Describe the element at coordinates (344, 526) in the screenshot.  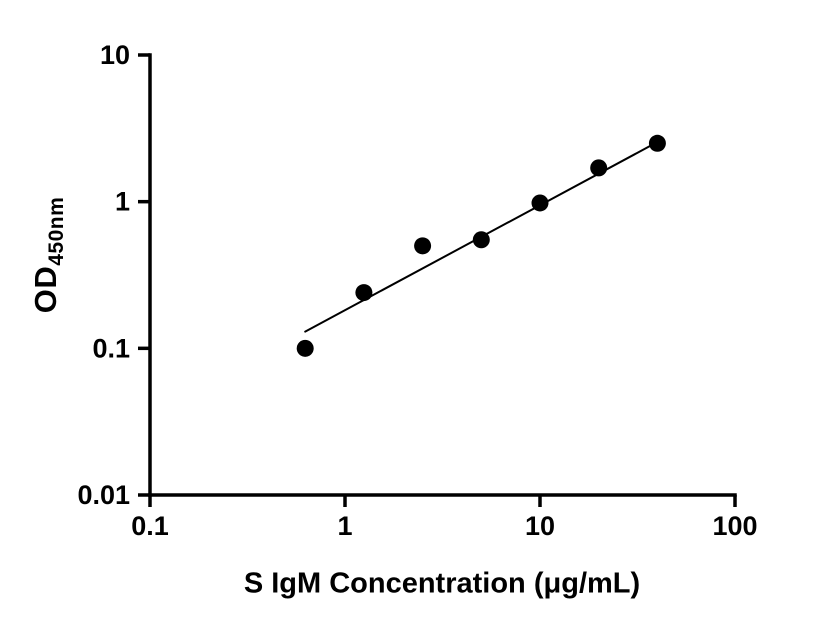
I see `x-tick-label: 1` at that location.